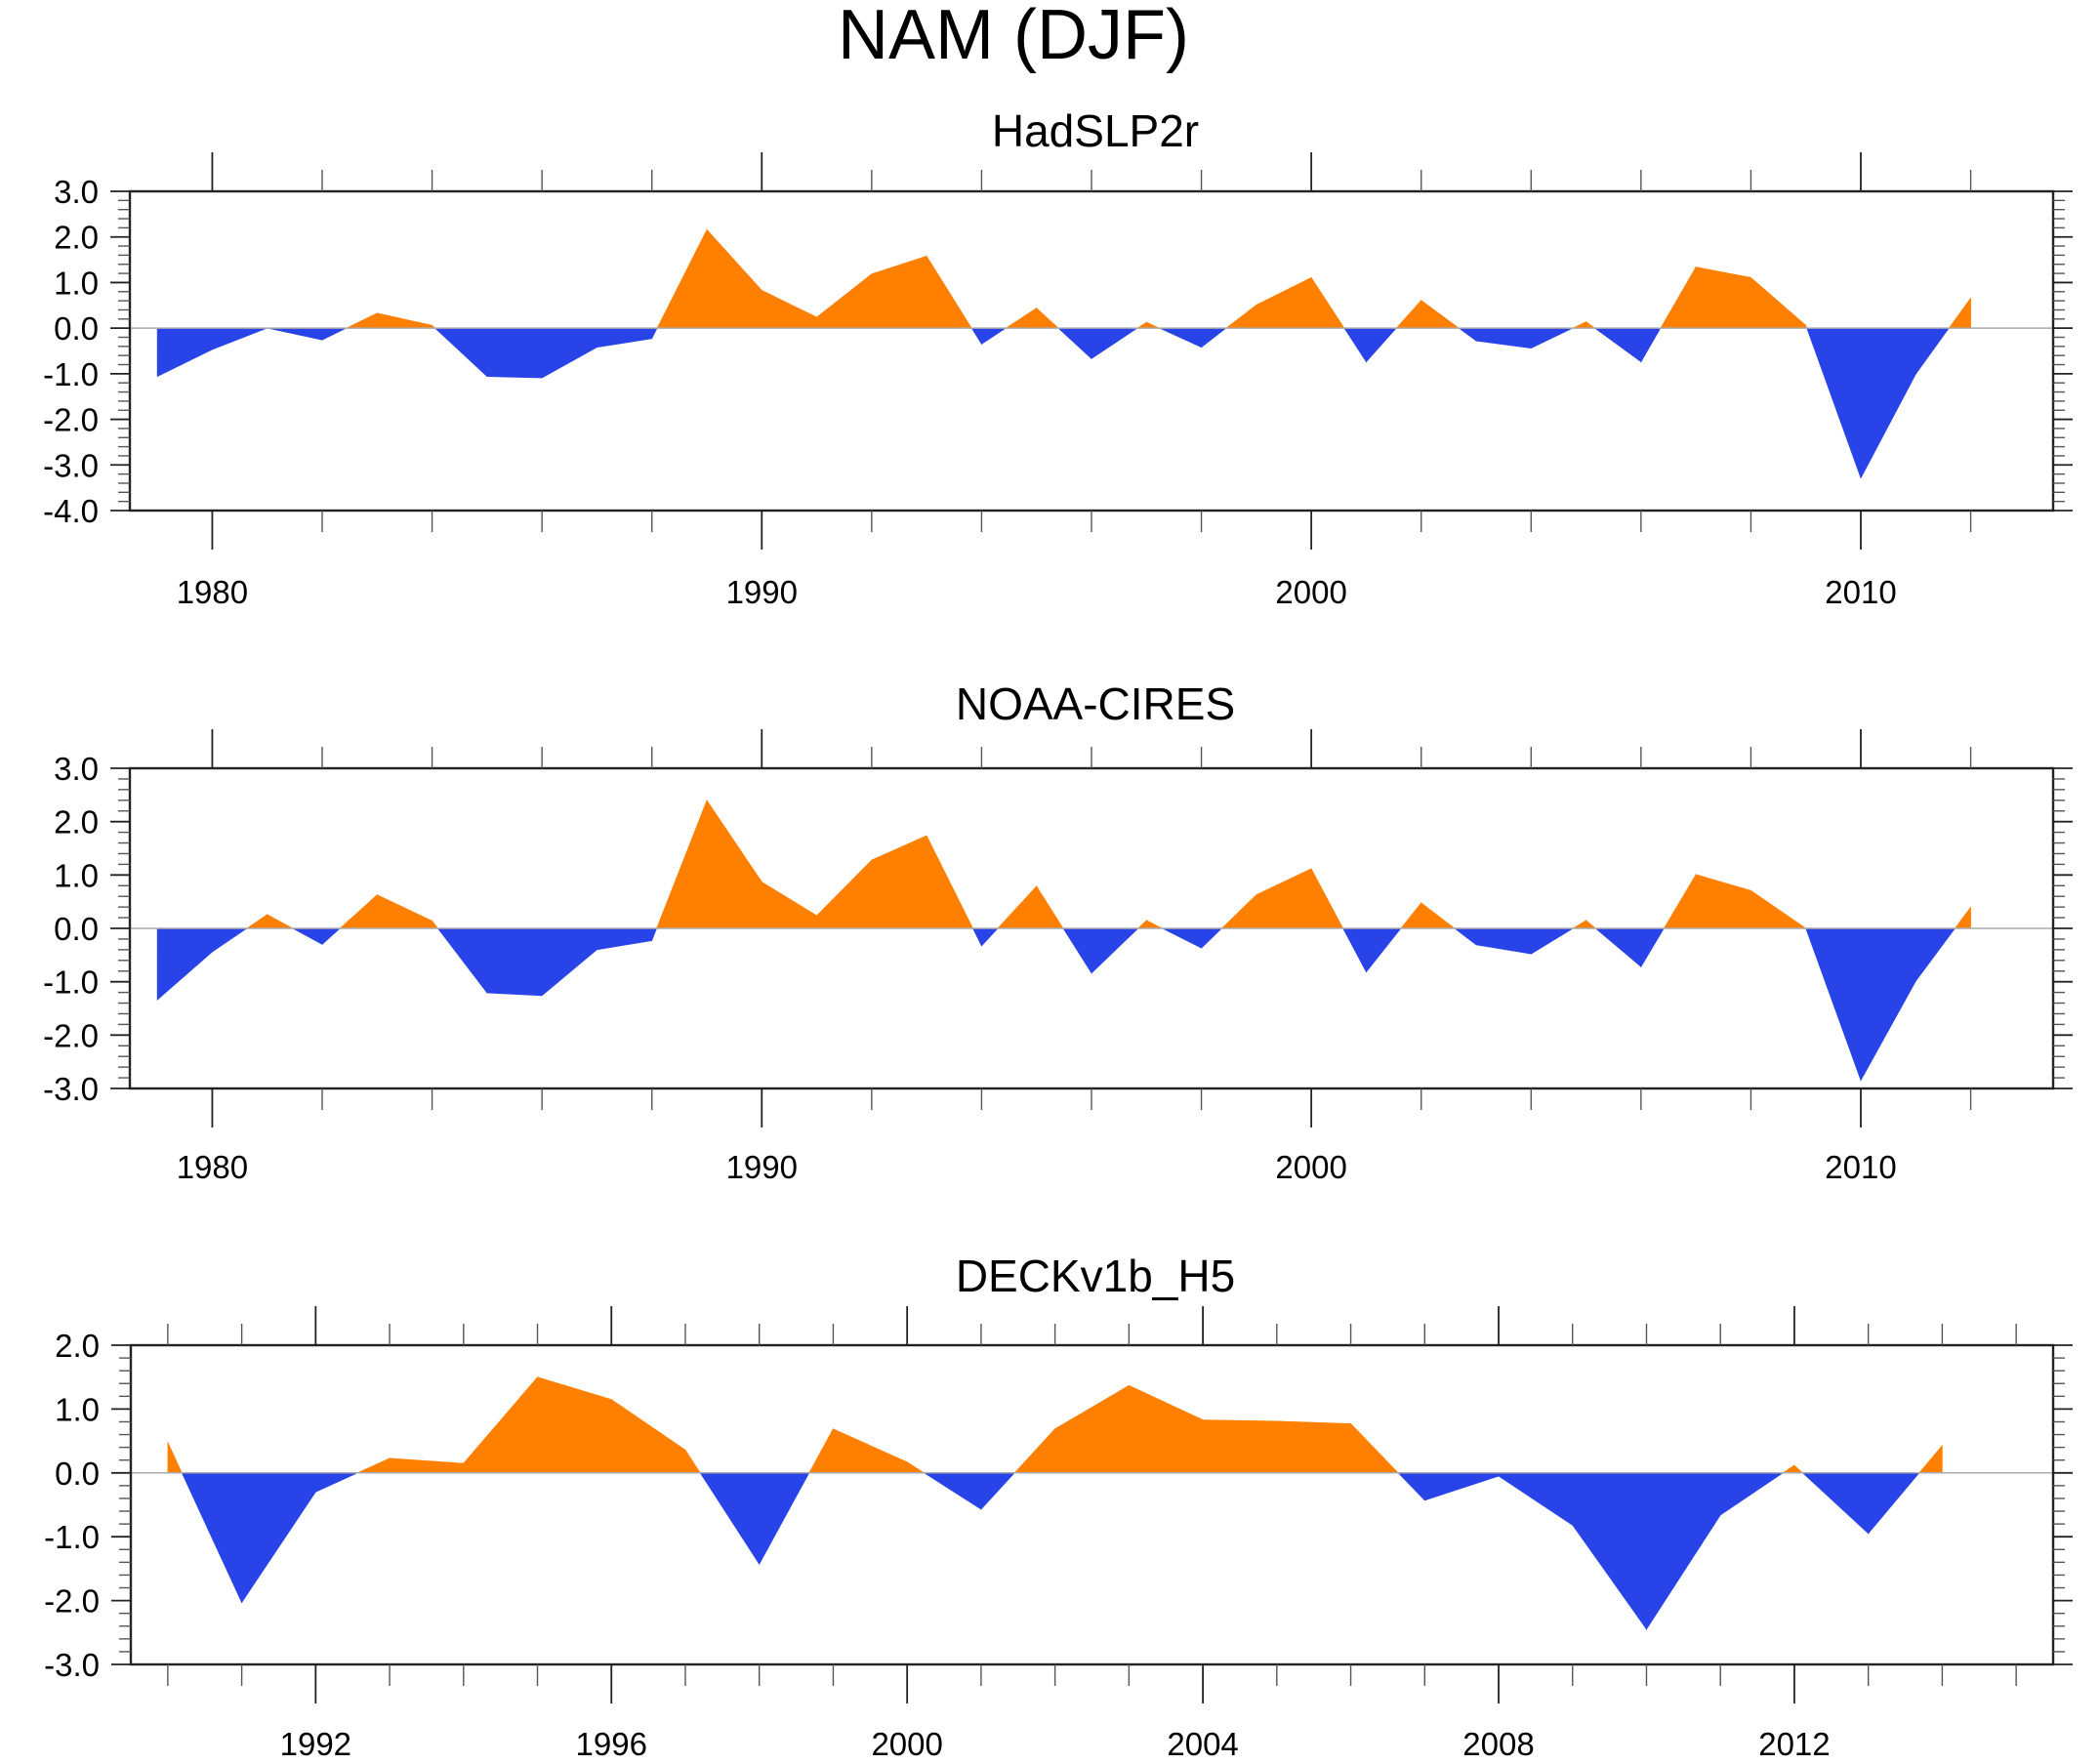 The image size is (2100, 1764). What do you see at coordinates (315, 1744) in the screenshot?
I see `x-tick-label: 1992` at bounding box center [315, 1744].